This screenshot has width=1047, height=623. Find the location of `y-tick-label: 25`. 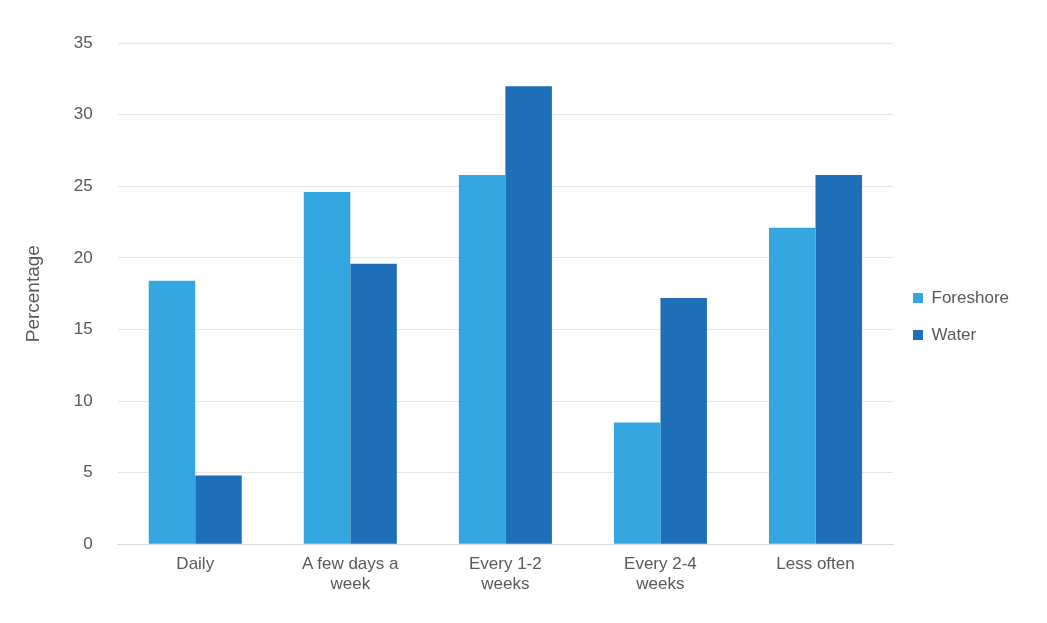

y-tick-label: 25 is located at coordinates (83, 186).